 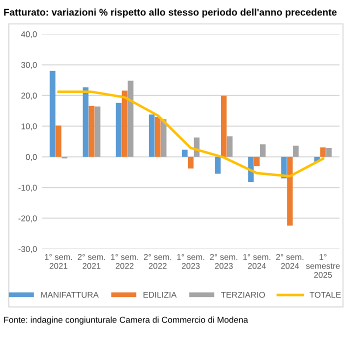 What do you see at coordinates (126, 320) in the screenshot?
I see `source-note: Fonte: indagine congiunturale Camera di Commercio di Modena` at bounding box center [126, 320].